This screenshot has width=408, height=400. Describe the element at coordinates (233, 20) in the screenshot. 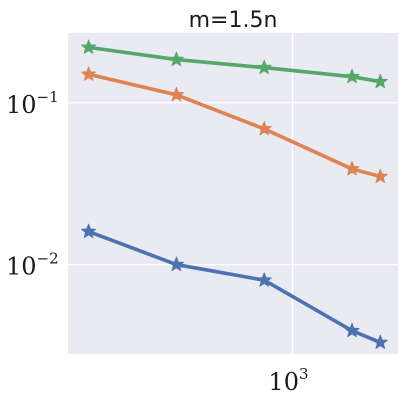

I see `chart-title: m=1.5n` at that location.